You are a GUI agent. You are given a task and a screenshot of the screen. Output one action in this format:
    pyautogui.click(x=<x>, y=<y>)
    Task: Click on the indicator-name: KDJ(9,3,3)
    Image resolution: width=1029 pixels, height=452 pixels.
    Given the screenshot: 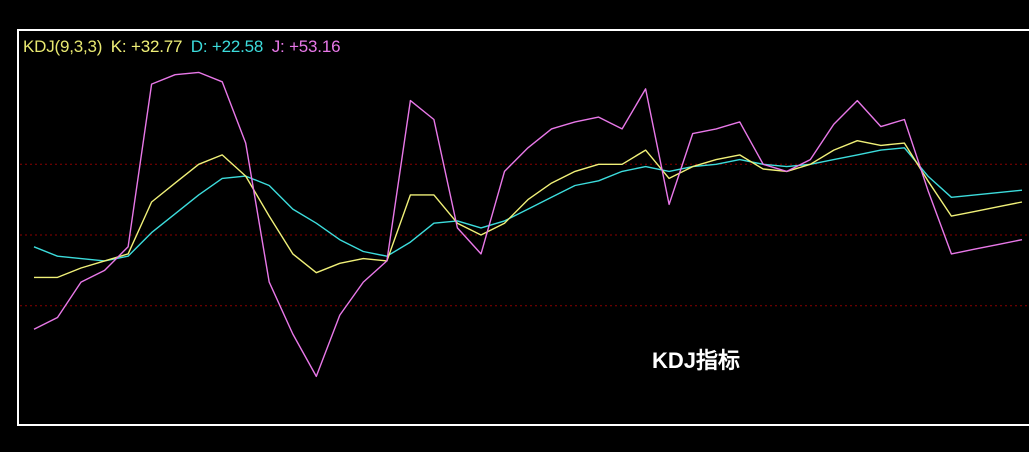 What is the action you would take?
    pyautogui.click(x=63, y=46)
    